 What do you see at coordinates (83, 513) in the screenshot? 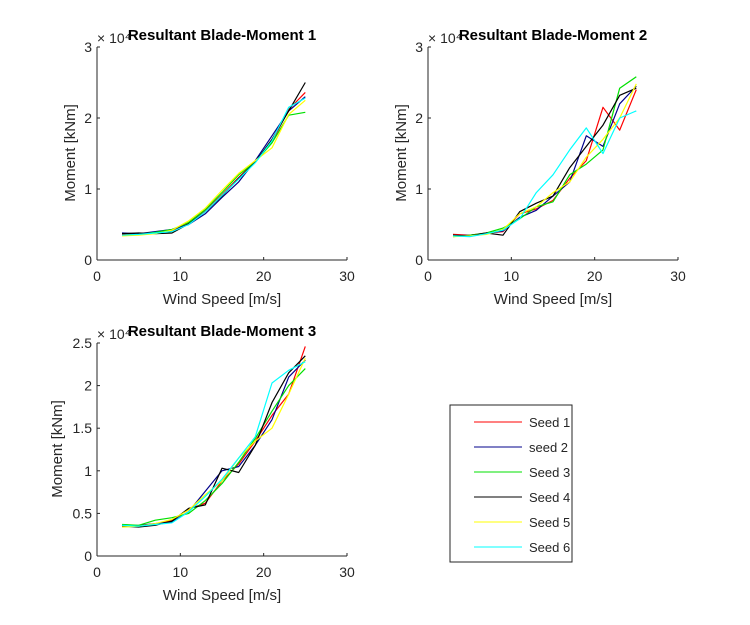
I see `subplot-3-y-tick-label: 0.5` at bounding box center [83, 513].